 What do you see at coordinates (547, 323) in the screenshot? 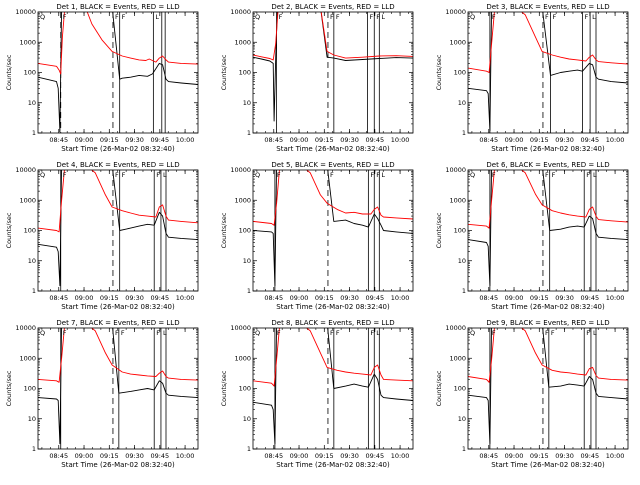
I see `panel-title: Det 9, BLACK = Events, RED = LLD` at bounding box center [547, 323].